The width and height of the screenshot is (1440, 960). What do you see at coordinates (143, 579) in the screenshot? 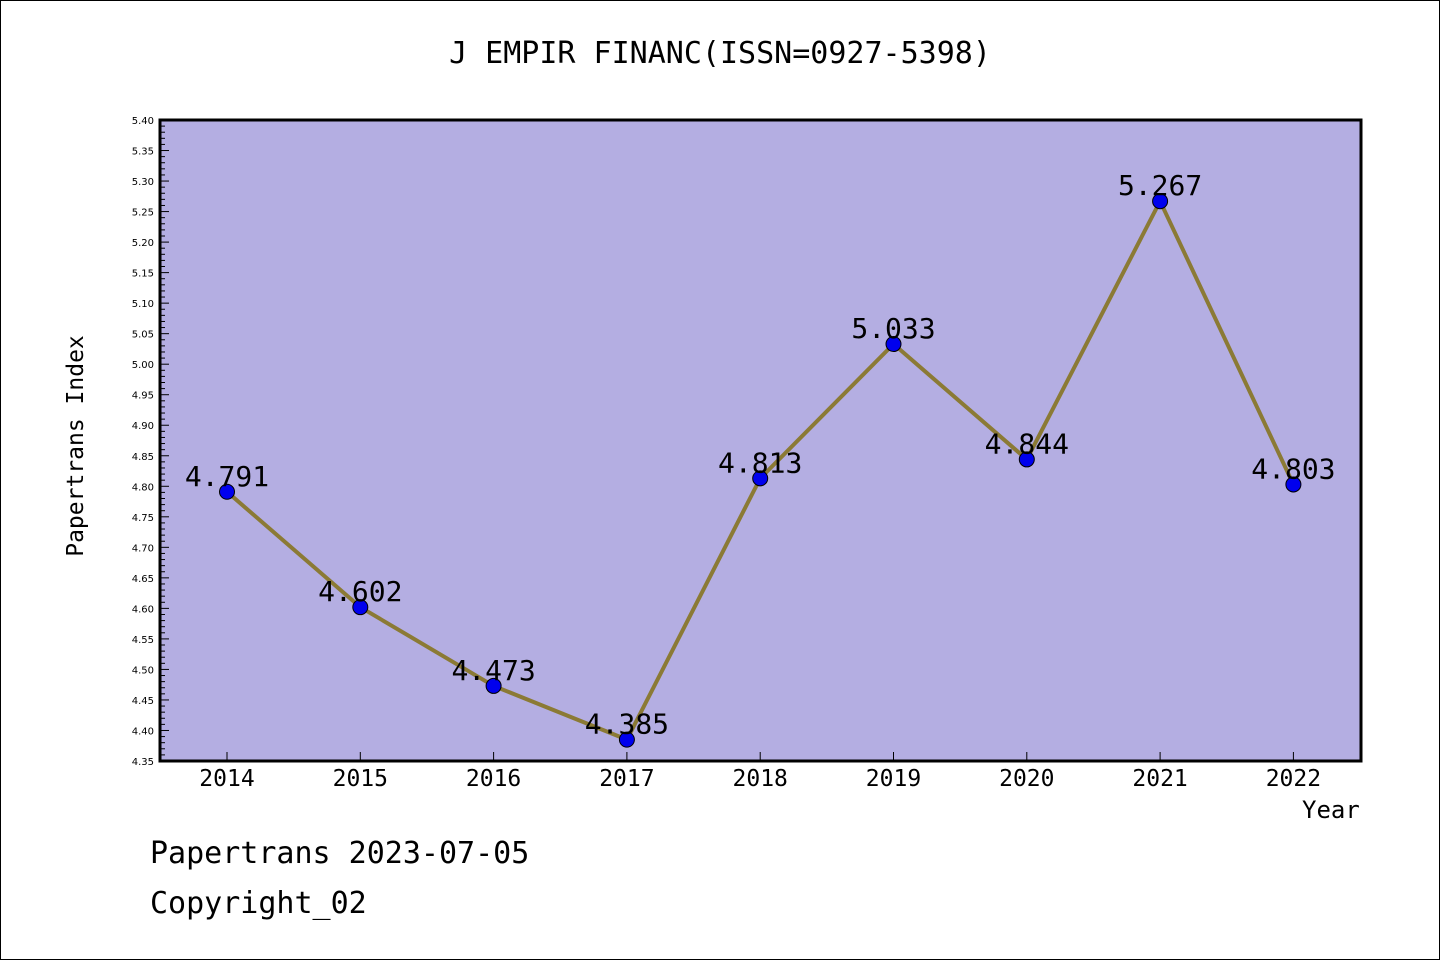
I see `y-tick-label: 4.65` at bounding box center [143, 579].